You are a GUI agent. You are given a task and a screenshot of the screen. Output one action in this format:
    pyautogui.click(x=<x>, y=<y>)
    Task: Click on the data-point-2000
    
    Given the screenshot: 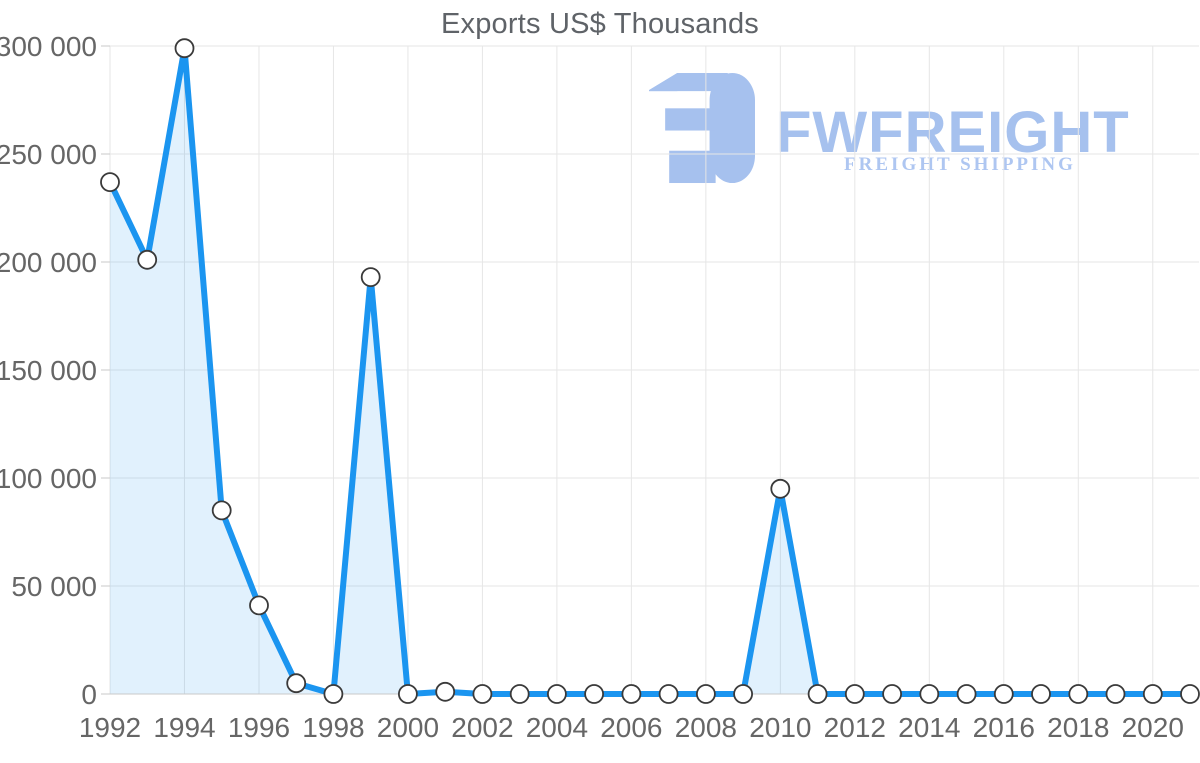 What is the action you would take?
    pyautogui.click(x=407, y=694)
    